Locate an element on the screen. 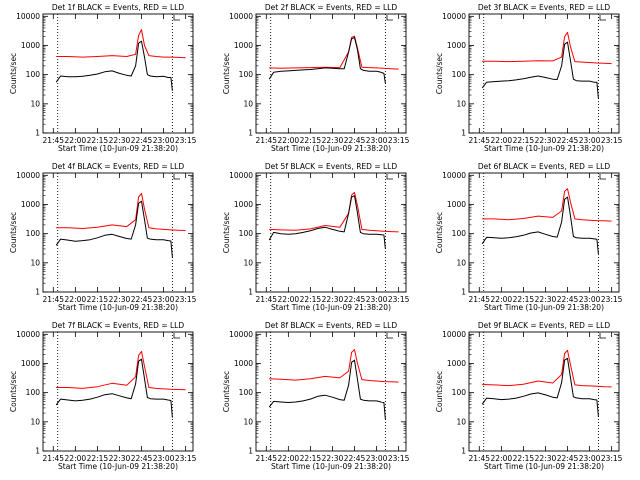 The image size is (640, 480). chart-title: Det 3f BLACK = Events, RED = LLD is located at coordinates (544, 7).